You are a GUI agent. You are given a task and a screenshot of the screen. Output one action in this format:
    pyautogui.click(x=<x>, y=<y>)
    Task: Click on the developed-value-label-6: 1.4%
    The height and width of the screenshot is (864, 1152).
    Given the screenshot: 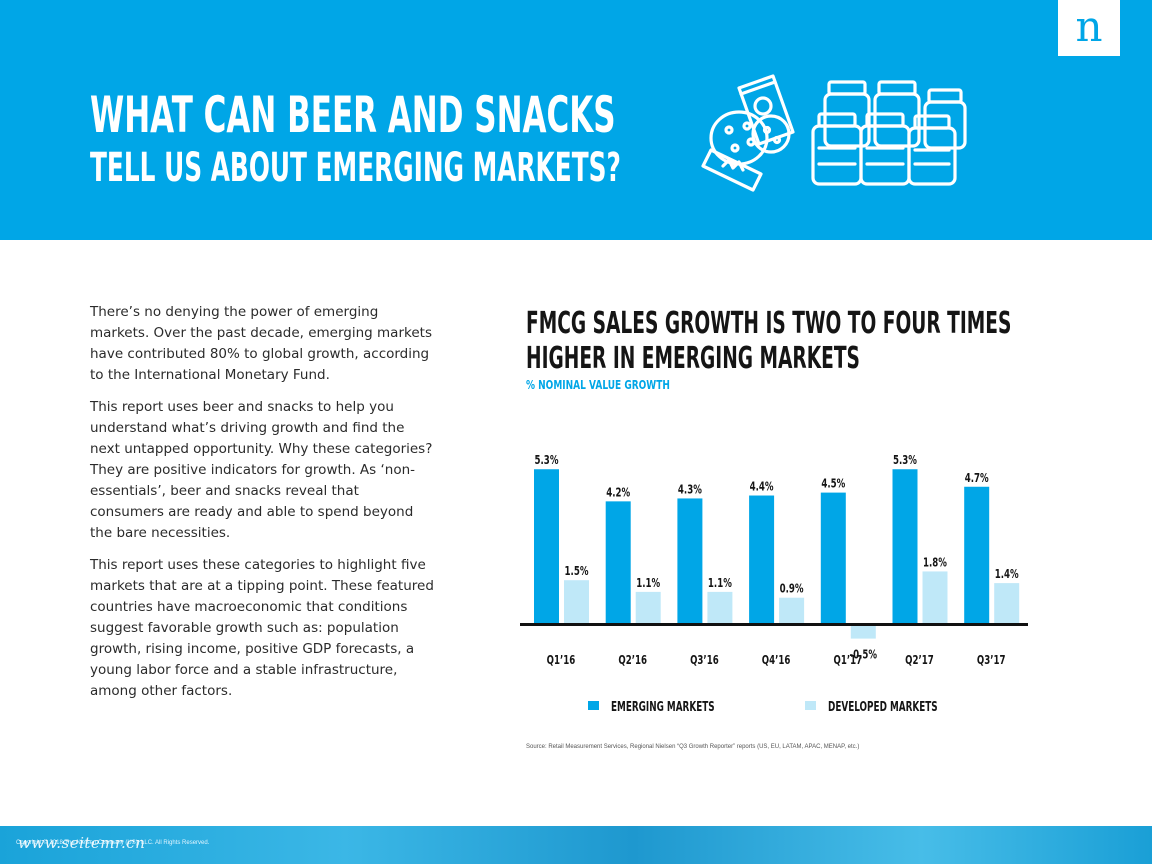 What is the action you would take?
    pyautogui.click(x=1007, y=575)
    